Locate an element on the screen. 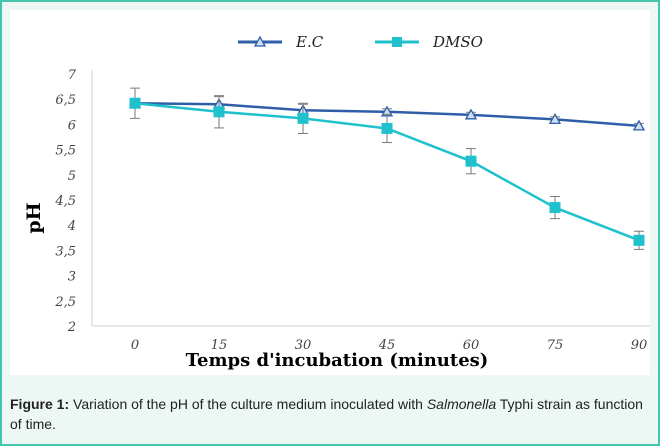 This screenshot has width=660, height=446. caption-italic: Salmonella is located at coordinates (461, 404).